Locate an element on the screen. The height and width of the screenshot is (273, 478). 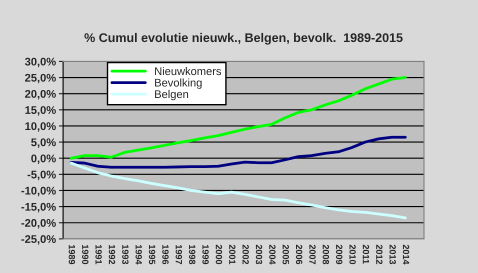
y-tick-label: 15,0% is located at coordinates (40, 111).